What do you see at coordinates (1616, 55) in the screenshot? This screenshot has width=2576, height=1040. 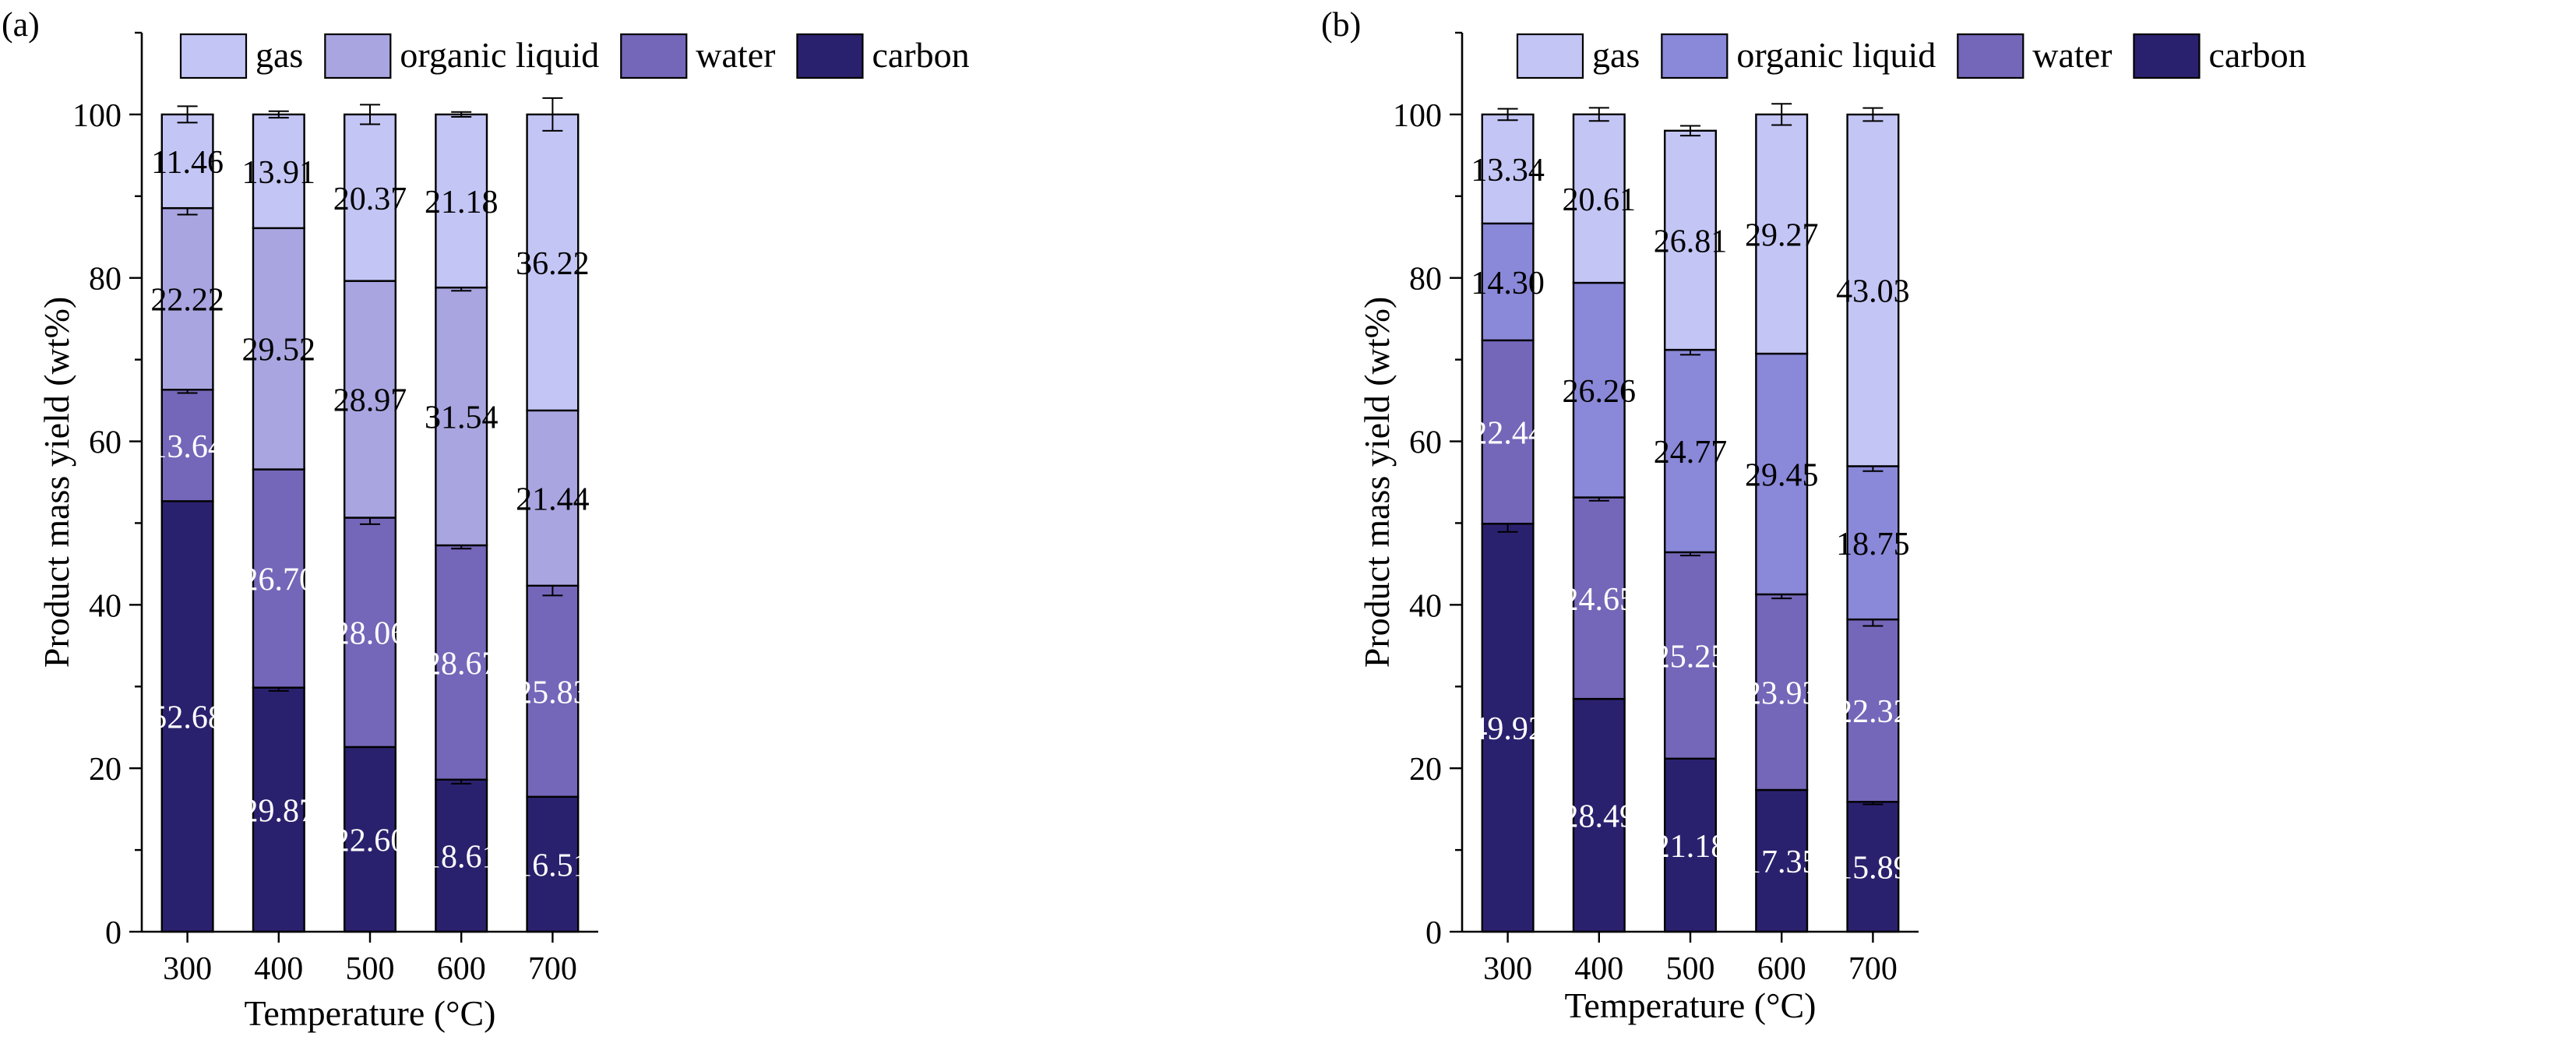 I see `legend-label-gas: gas` at bounding box center [1616, 55].